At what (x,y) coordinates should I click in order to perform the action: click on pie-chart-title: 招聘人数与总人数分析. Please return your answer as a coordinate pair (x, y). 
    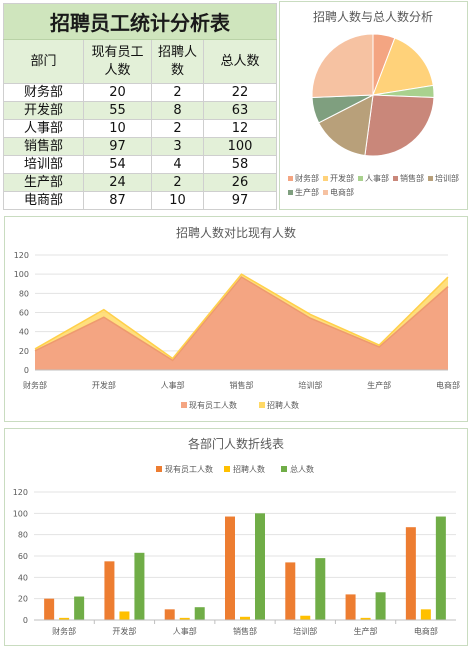
    Looking at the image, I should click on (373, 16).